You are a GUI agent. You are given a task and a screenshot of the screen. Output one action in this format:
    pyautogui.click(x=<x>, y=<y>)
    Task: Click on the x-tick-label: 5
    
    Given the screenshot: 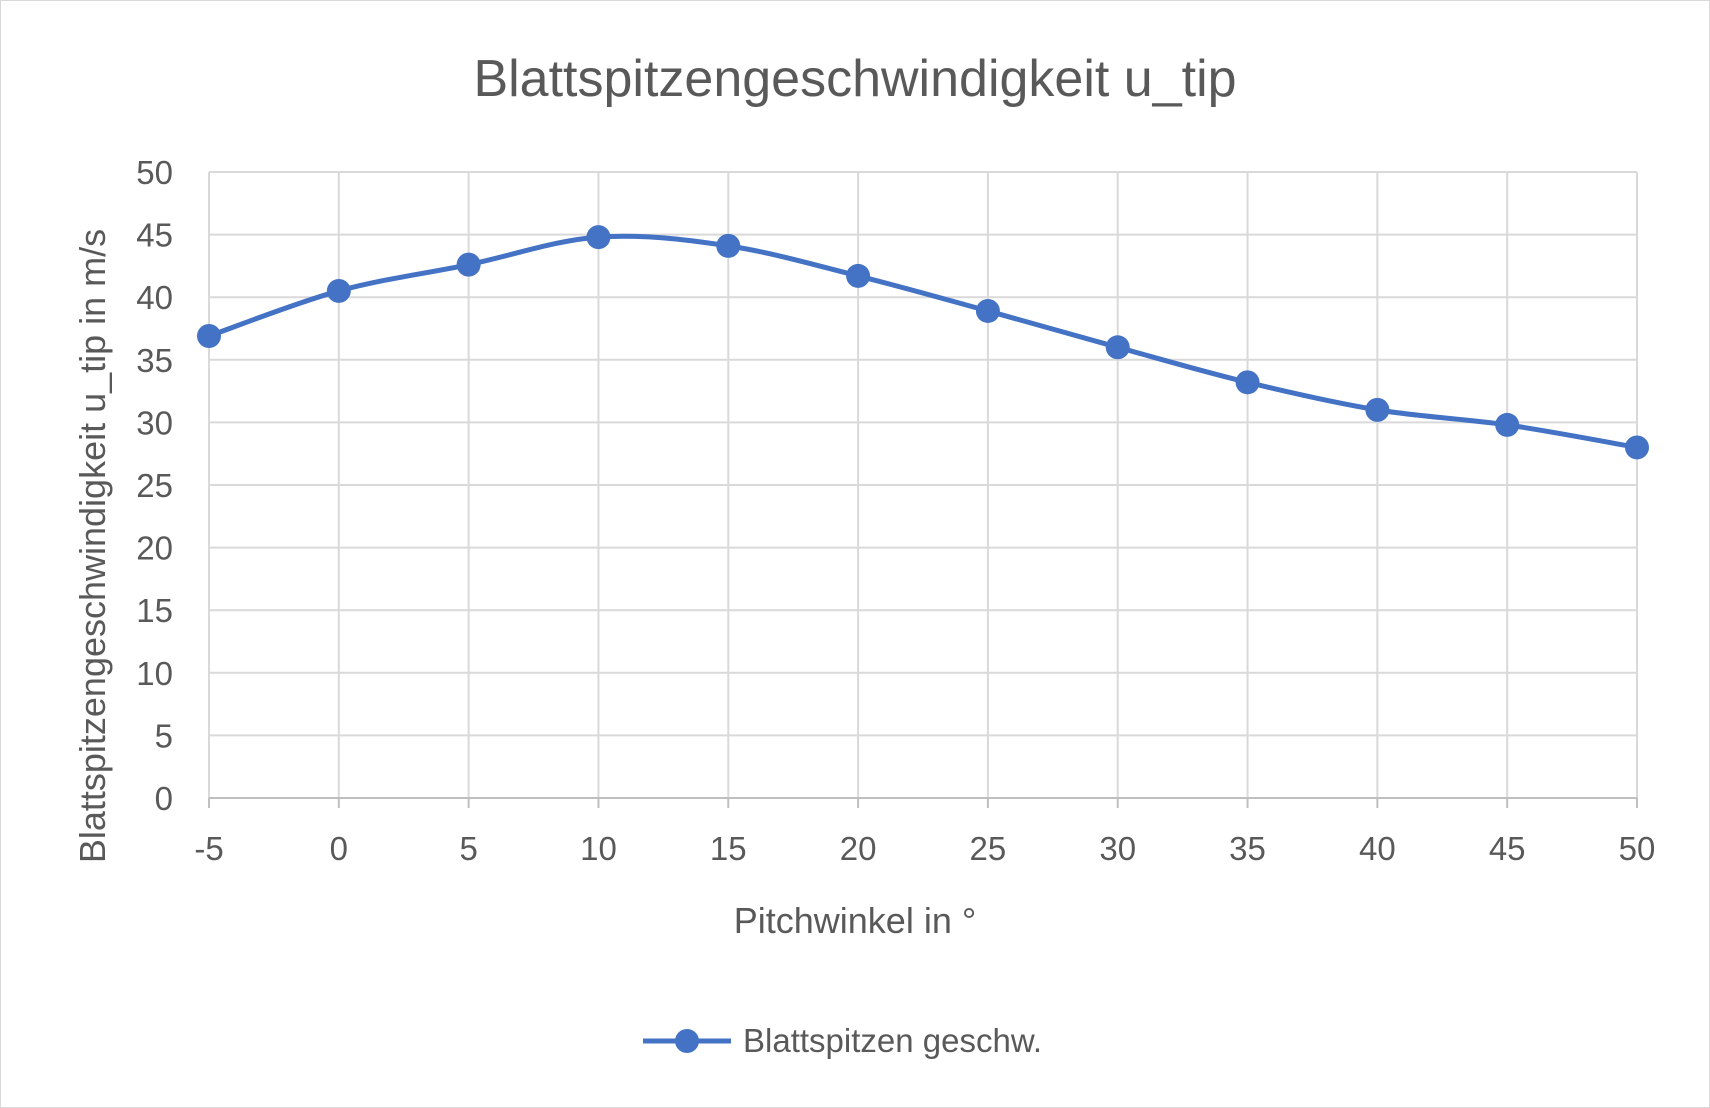 What is the action you would take?
    pyautogui.click(x=468, y=848)
    